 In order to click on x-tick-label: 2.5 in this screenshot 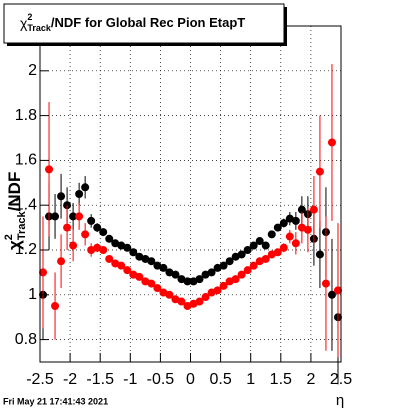, I will do `click(341, 379)`.